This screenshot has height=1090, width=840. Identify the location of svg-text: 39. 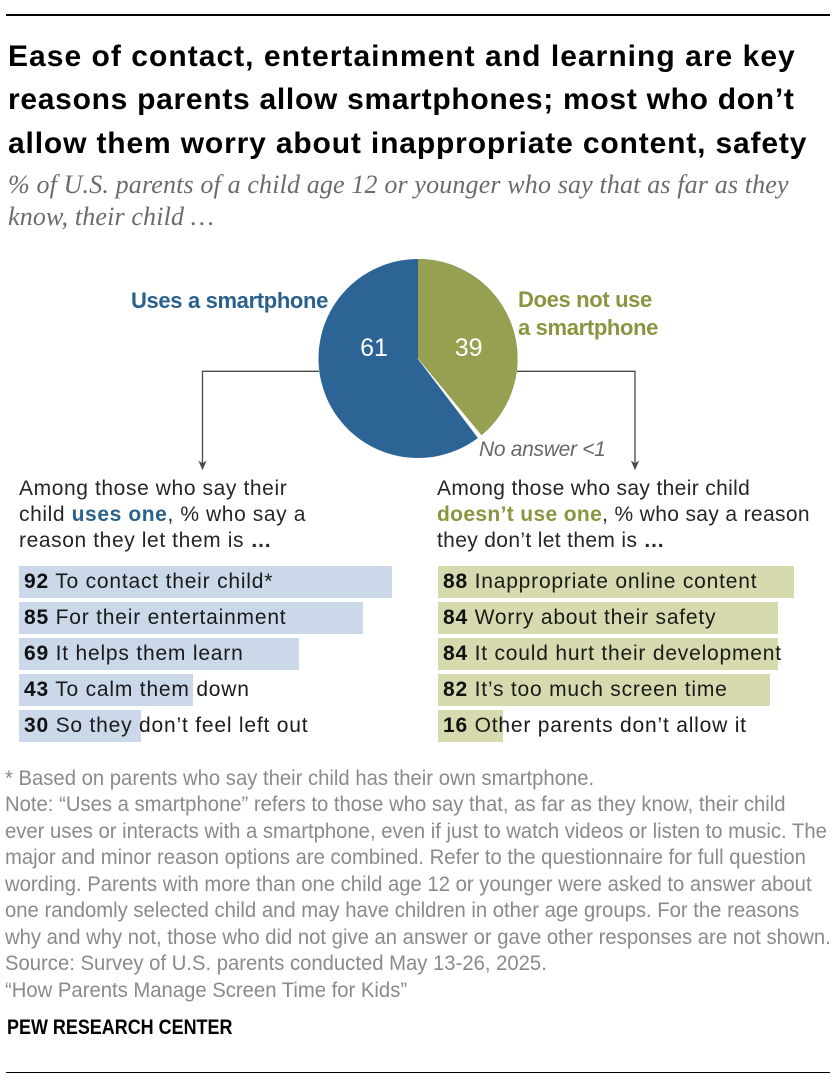
(469, 348).